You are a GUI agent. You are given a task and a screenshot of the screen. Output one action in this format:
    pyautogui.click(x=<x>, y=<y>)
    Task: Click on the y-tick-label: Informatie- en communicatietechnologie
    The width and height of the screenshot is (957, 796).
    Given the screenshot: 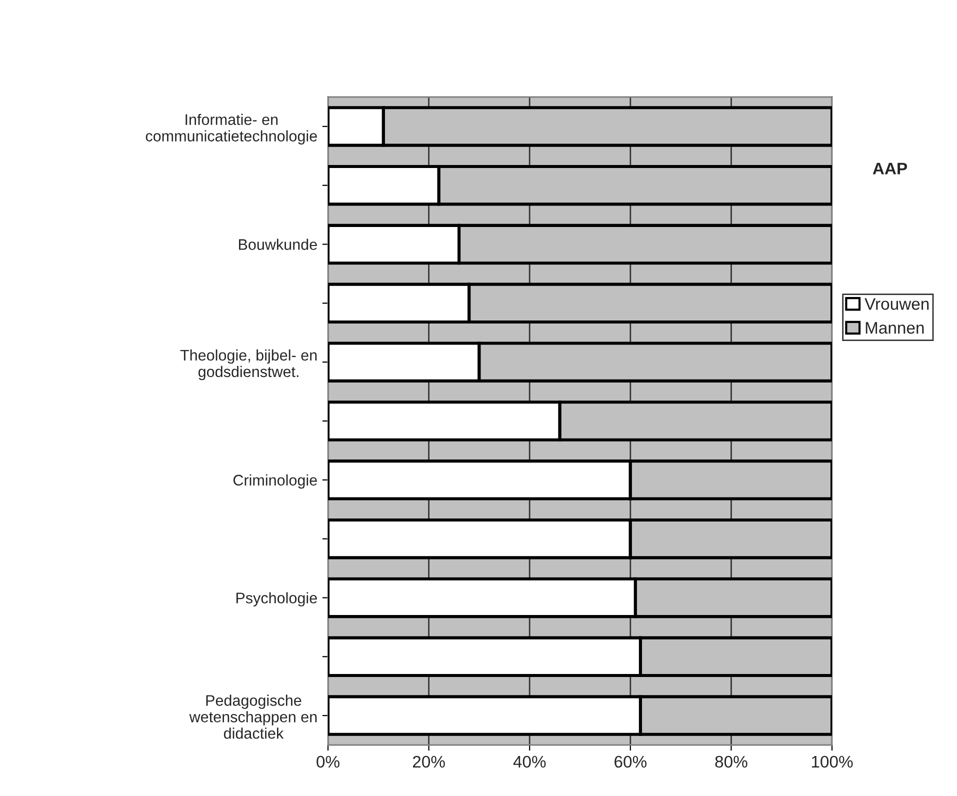 What is the action you would take?
    pyautogui.click(x=231, y=129)
    